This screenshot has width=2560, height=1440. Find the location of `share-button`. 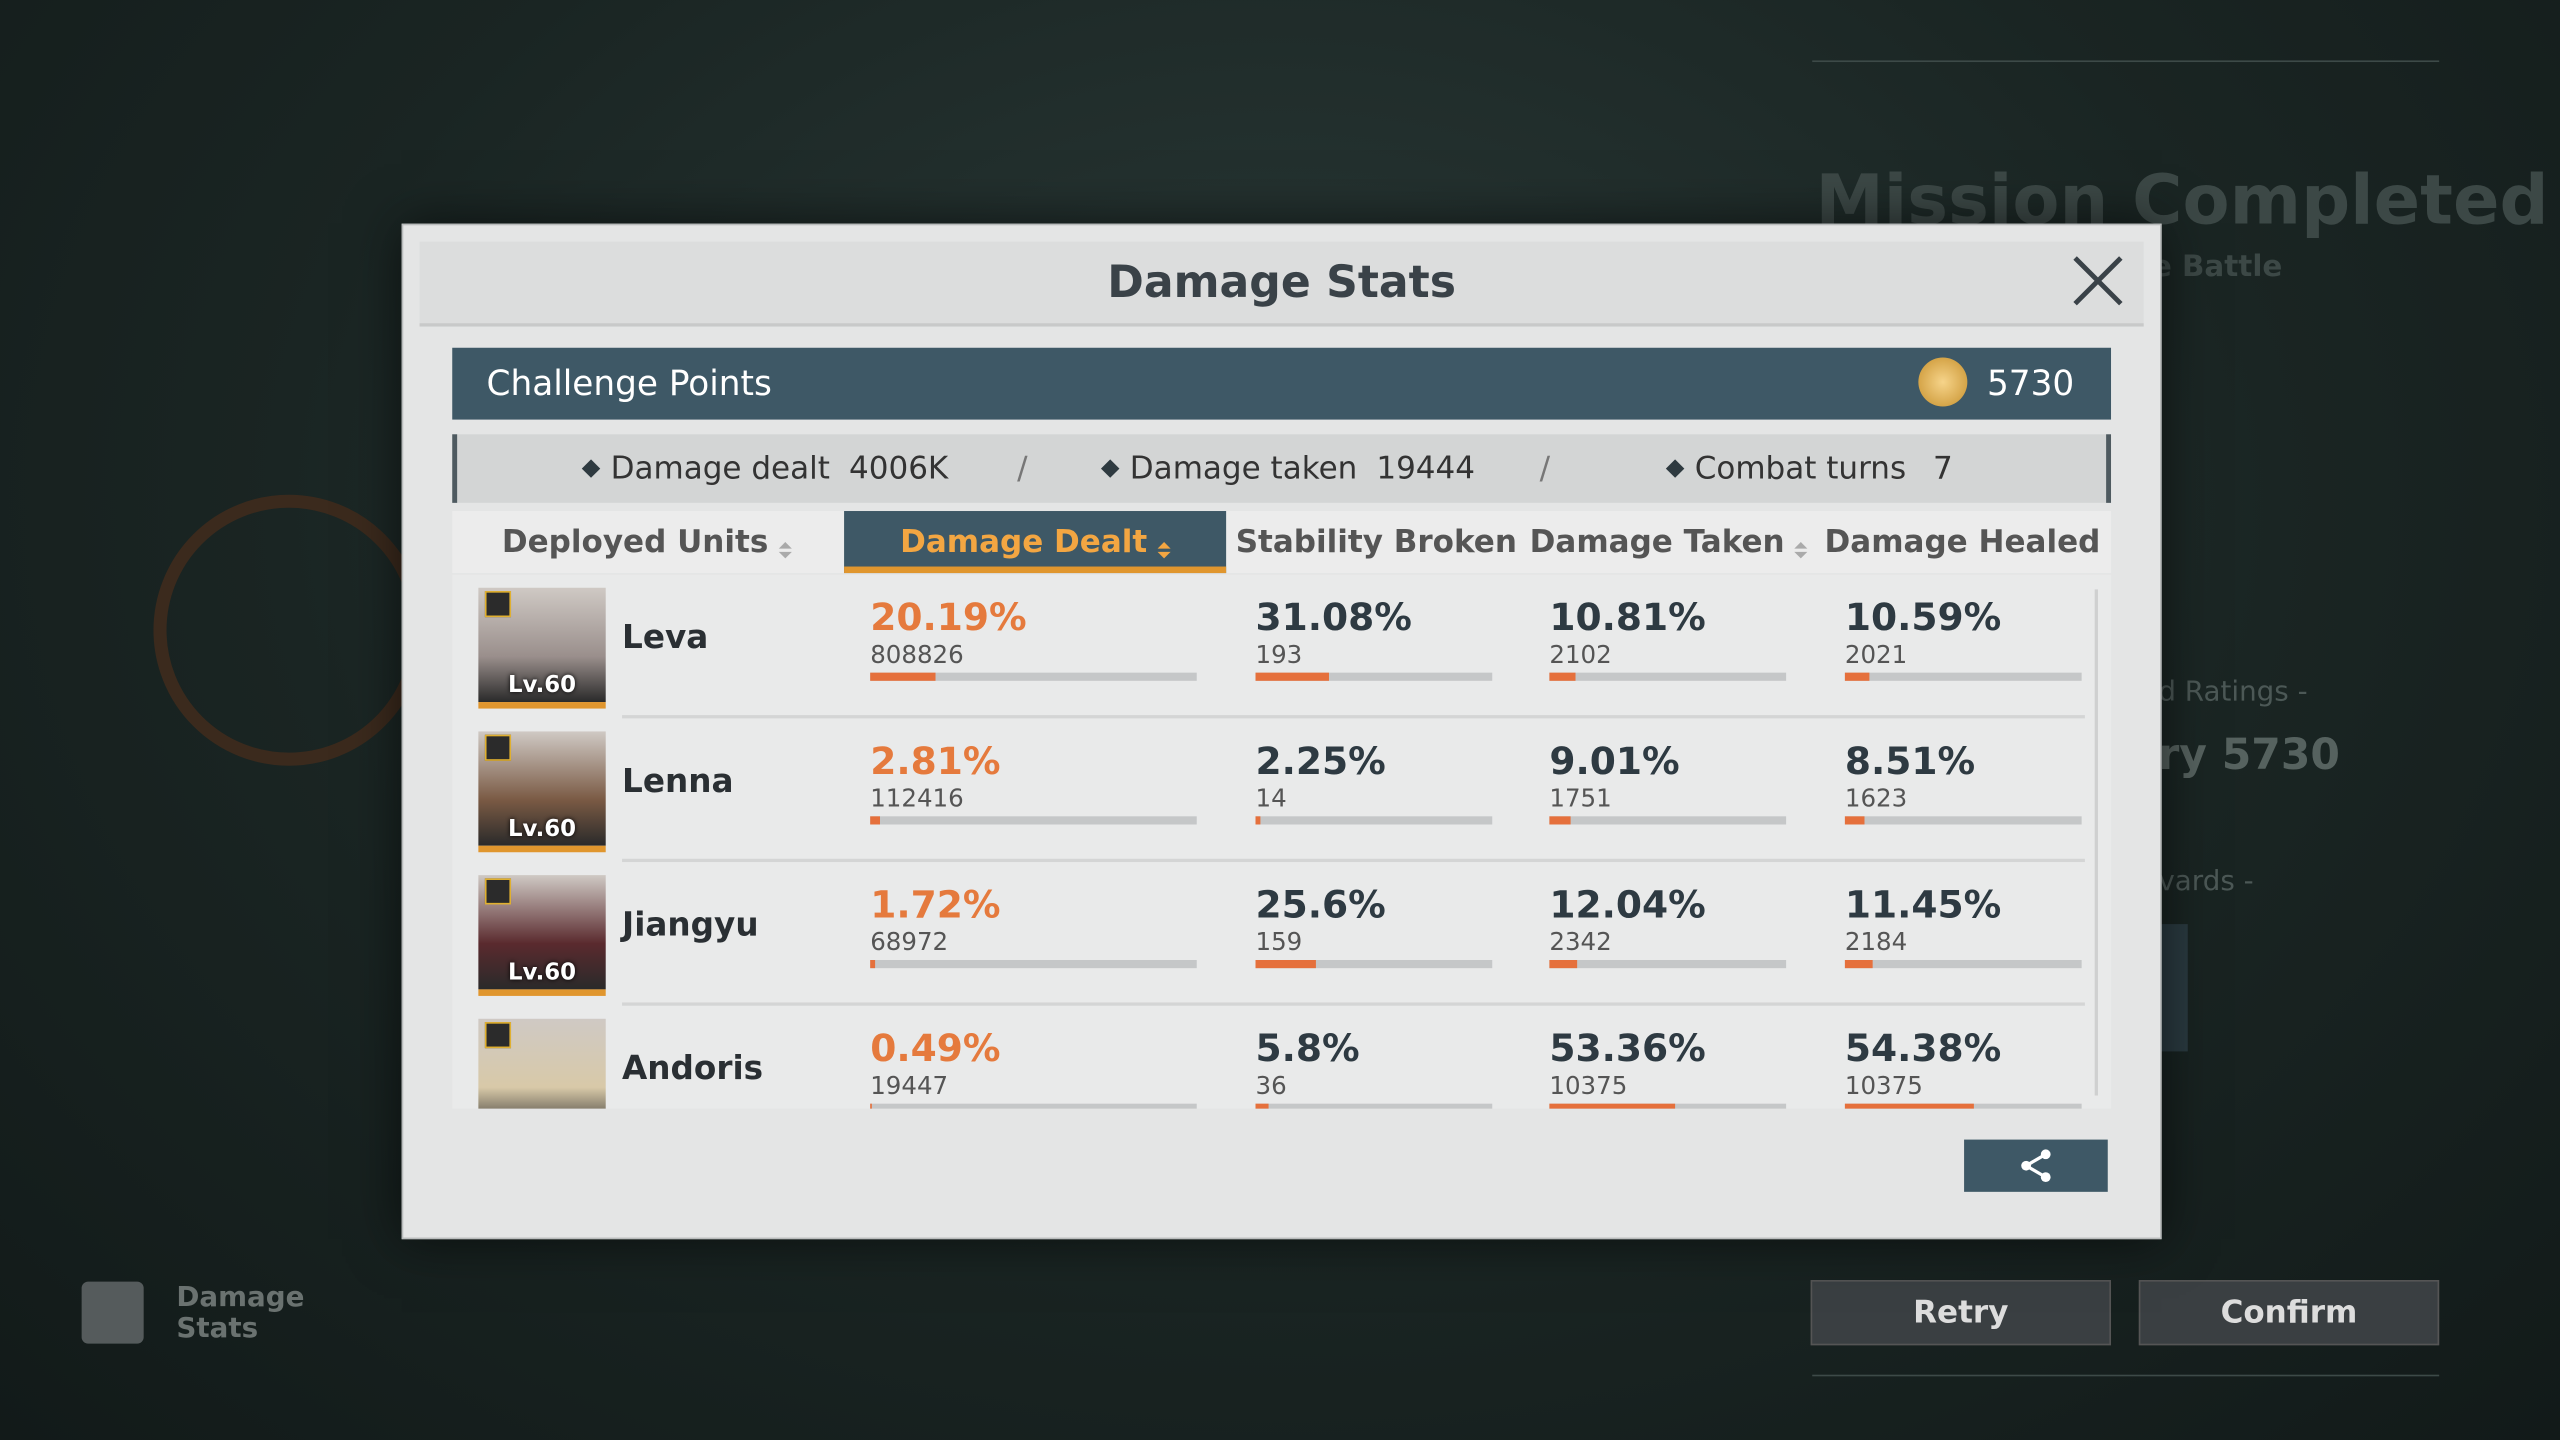

share-button is located at coordinates (2036, 1165).